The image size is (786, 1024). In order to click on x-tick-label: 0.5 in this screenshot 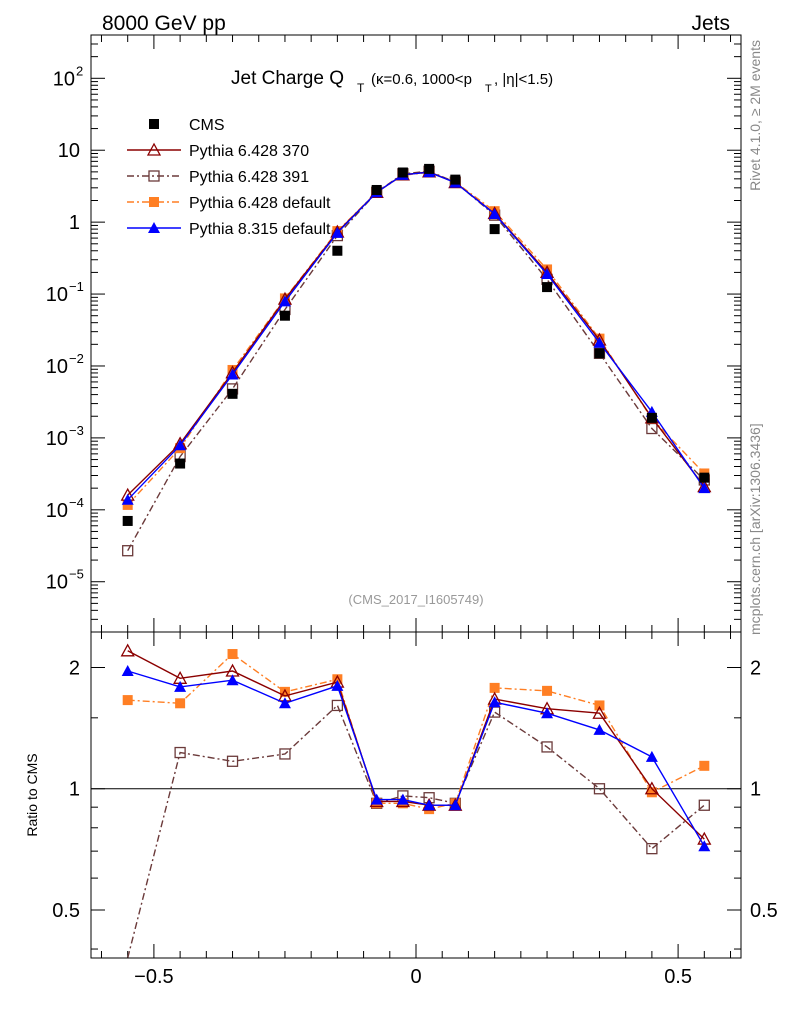, I will do `click(678, 977)`.